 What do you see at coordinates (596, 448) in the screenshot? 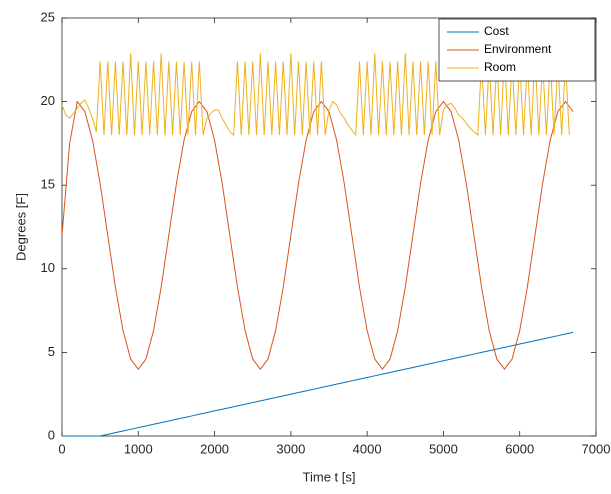
I see `x-tick-label: 7000` at bounding box center [596, 448].